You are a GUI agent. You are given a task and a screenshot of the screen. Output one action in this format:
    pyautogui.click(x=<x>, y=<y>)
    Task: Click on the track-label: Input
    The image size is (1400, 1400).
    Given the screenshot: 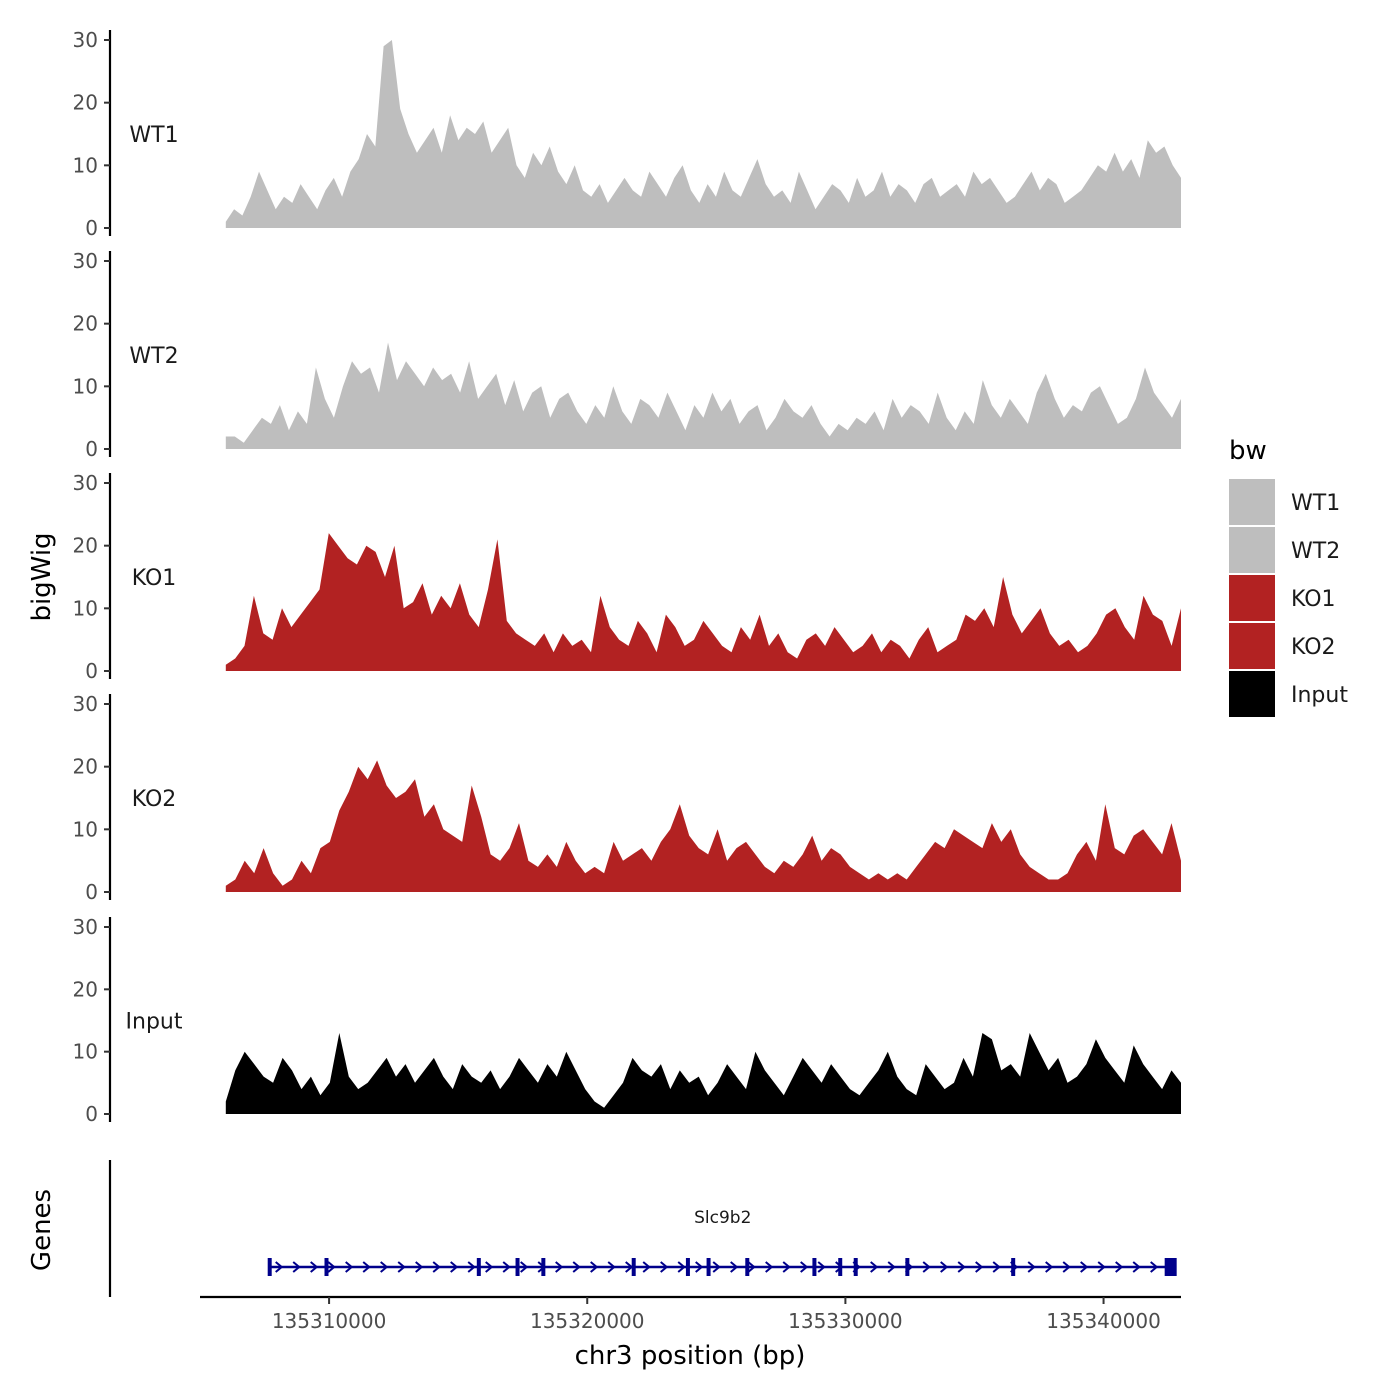 What is the action you would take?
    pyautogui.click(x=154, y=1022)
    